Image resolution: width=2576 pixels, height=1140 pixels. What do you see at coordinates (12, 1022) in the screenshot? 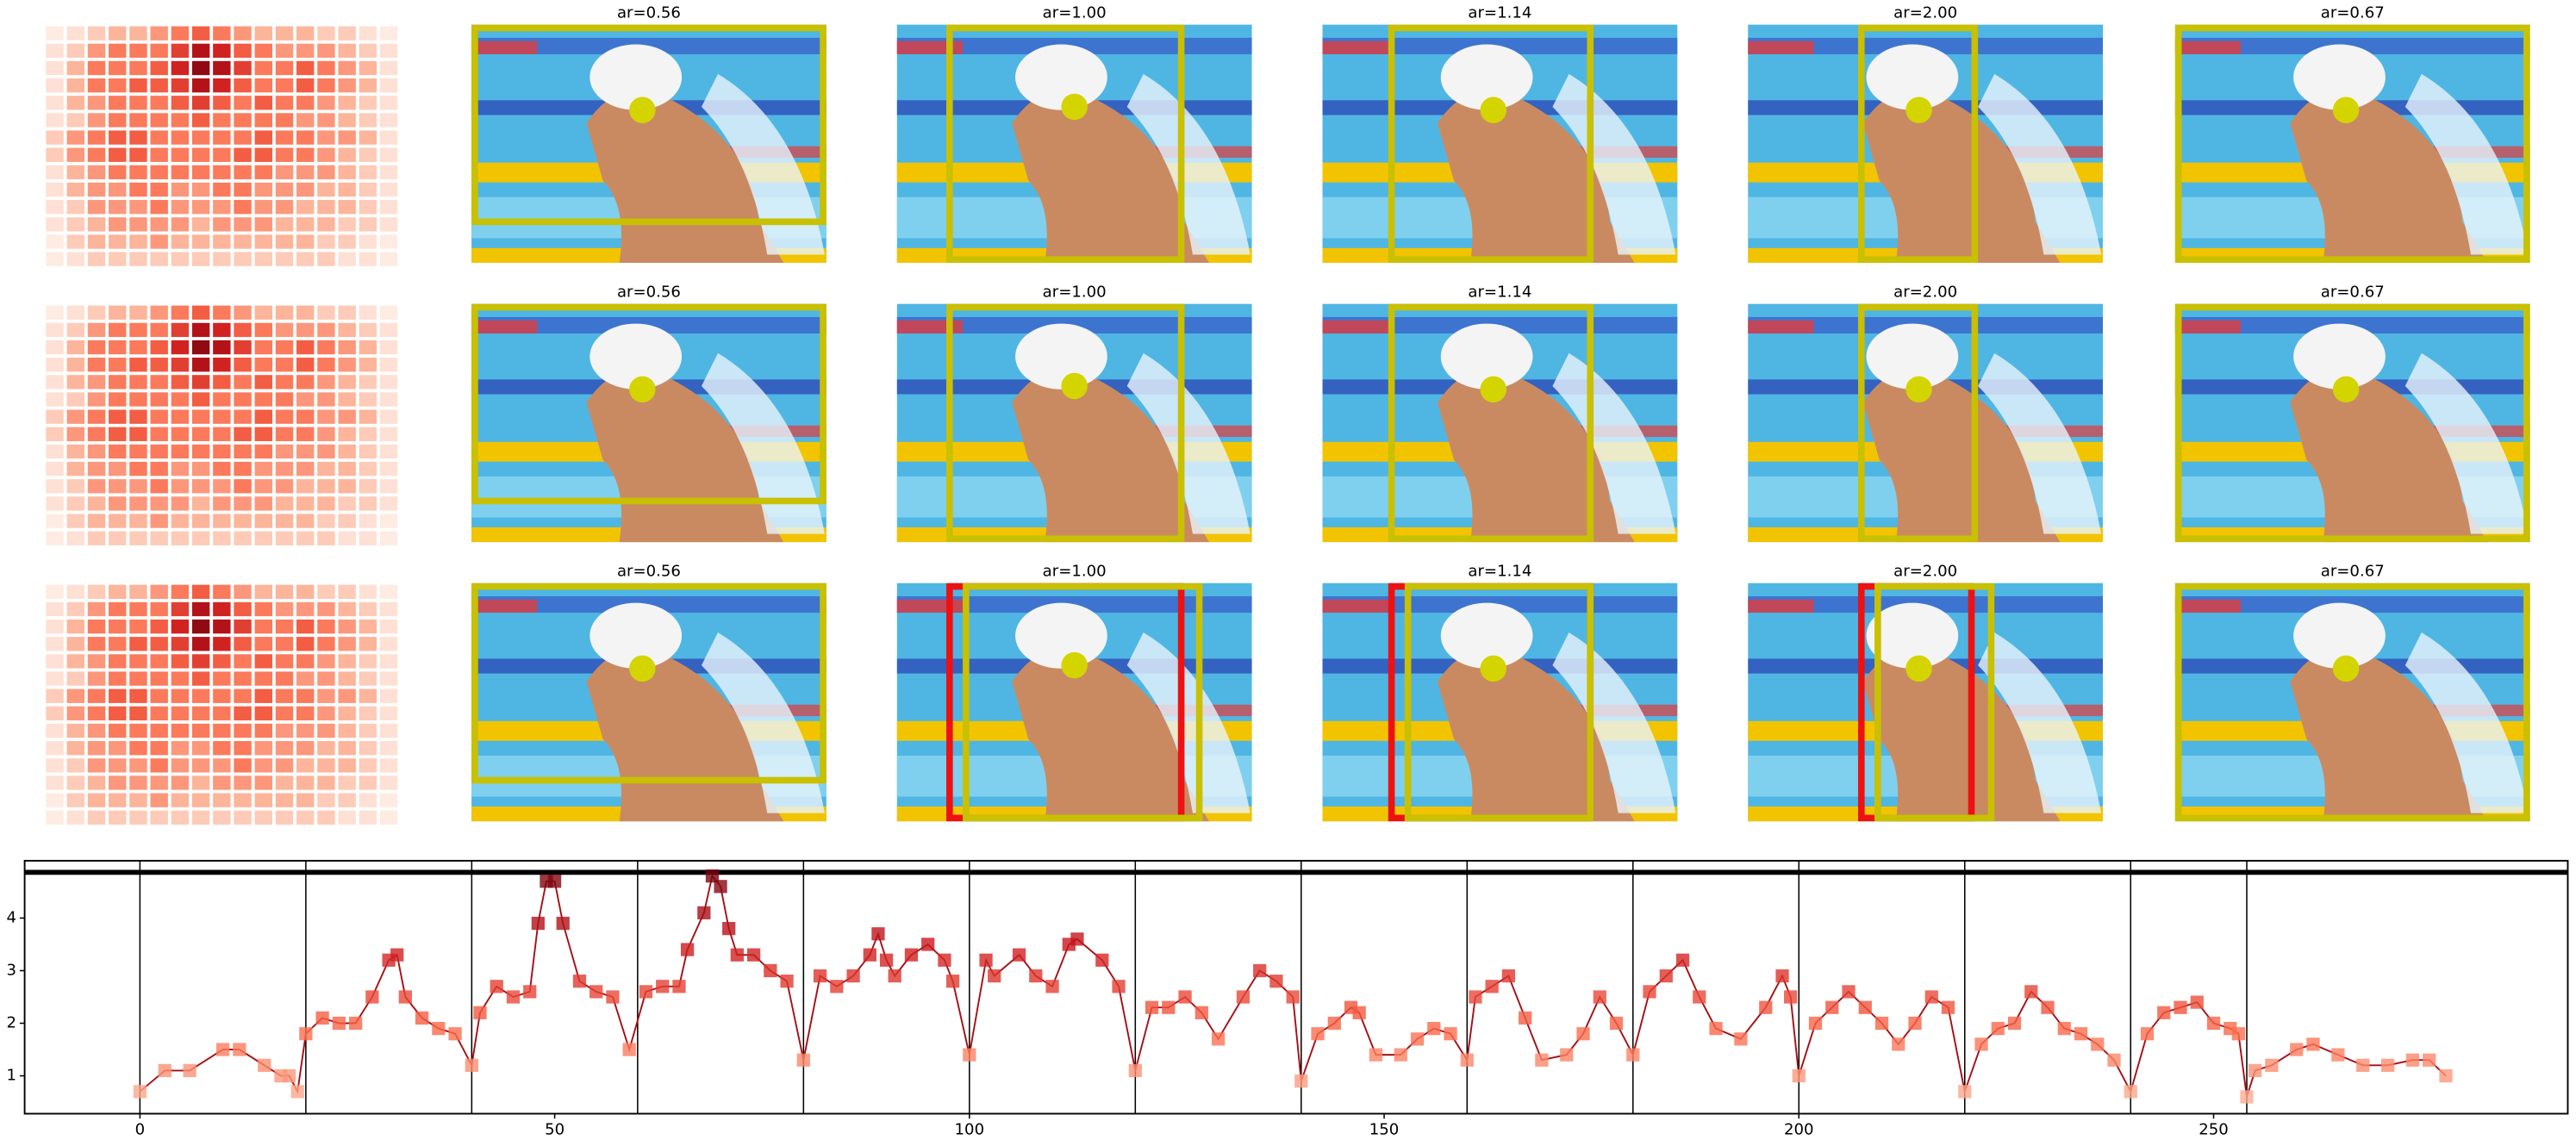
I see `y-tick-label: 2` at bounding box center [12, 1022].